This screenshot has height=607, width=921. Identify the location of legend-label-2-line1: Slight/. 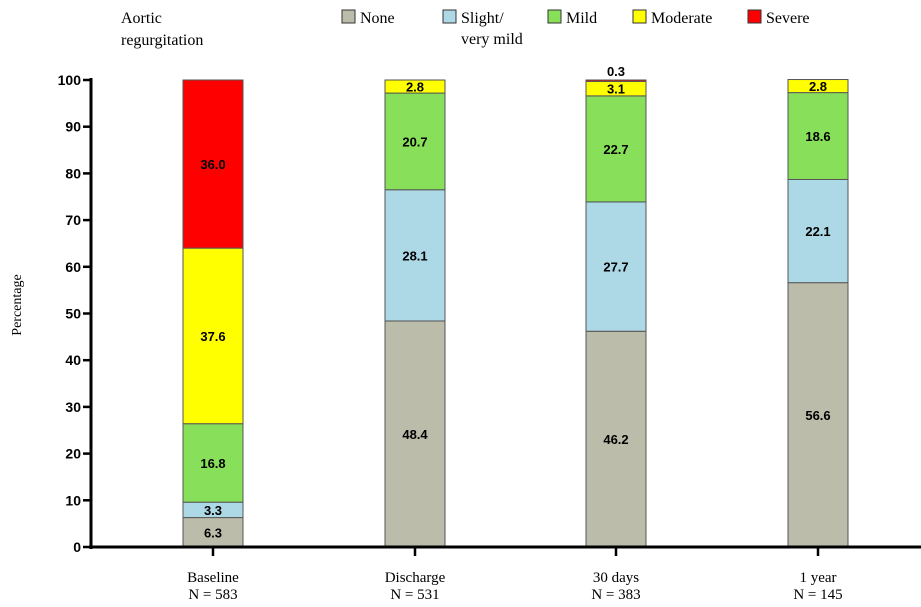
(482, 18).